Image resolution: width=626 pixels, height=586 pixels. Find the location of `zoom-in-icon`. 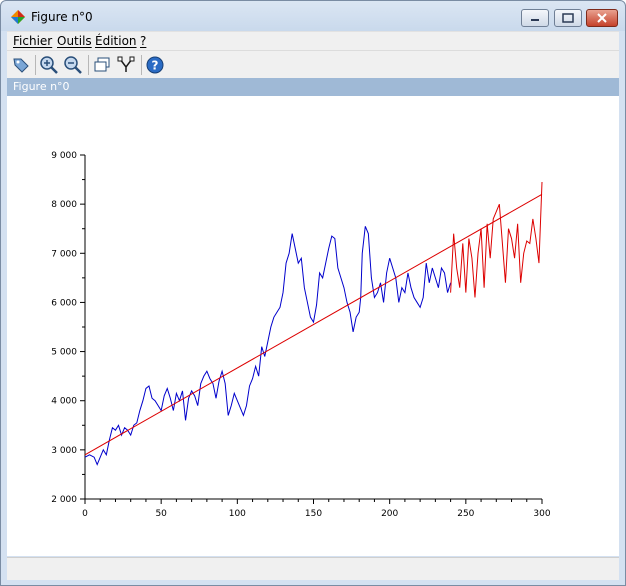

zoom-in-icon is located at coordinates (49, 65).